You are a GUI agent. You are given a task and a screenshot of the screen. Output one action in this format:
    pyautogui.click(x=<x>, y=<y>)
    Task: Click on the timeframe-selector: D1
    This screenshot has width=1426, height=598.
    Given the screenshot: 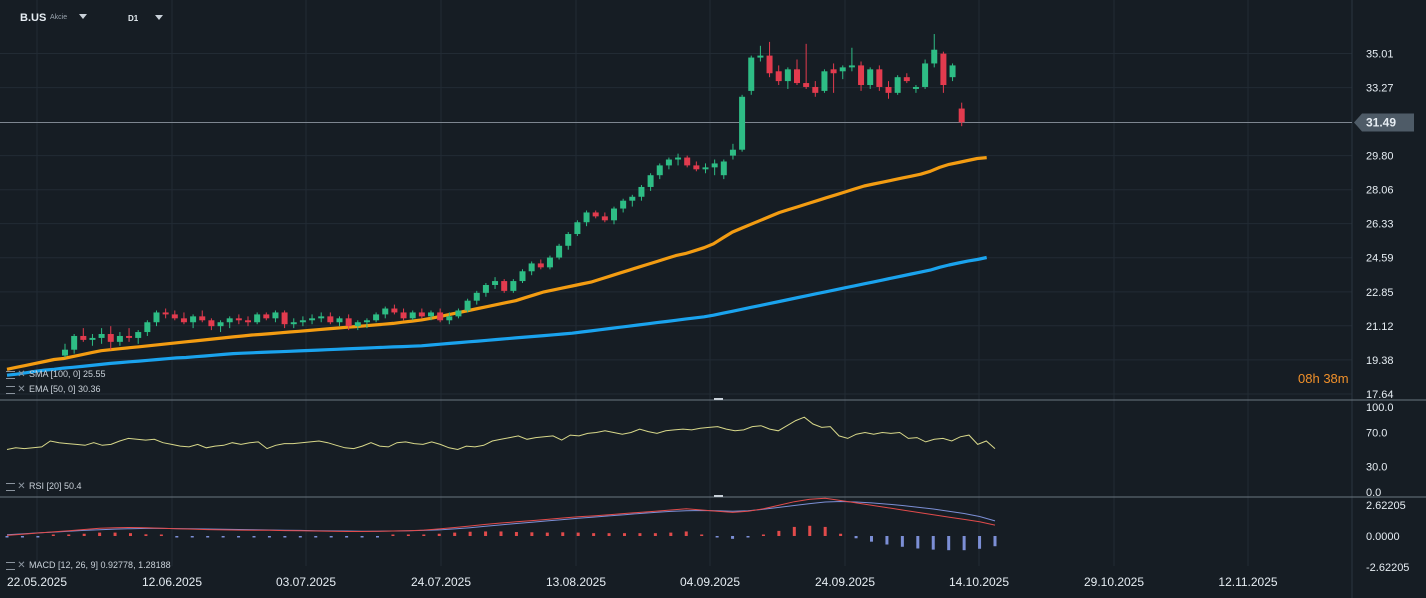 What is the action you would take?
    pyautogui.click(x=133, y=18)
    